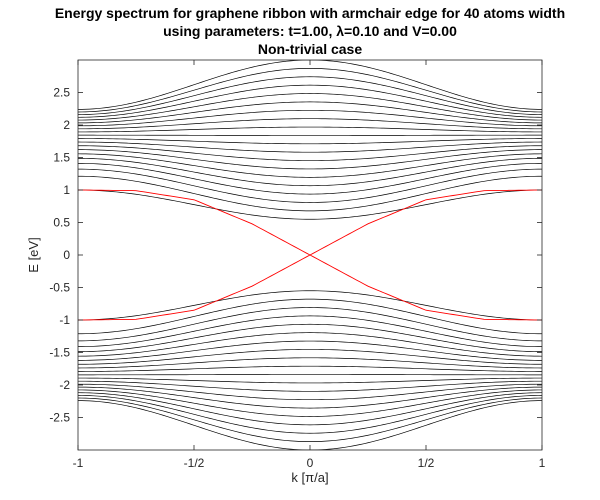 The width and height of the screenshot is (600, 500). Describe the element at coordinates (310, 49) in the screenshot. I see `title-line-3: Non-trivial case` at that location.